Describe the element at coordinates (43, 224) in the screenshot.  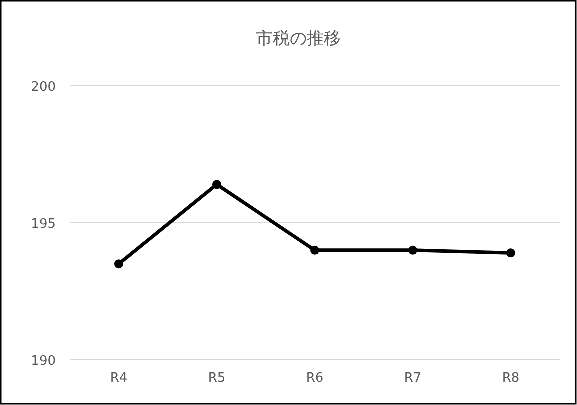
I see `y-tick-label: 195` at that location.